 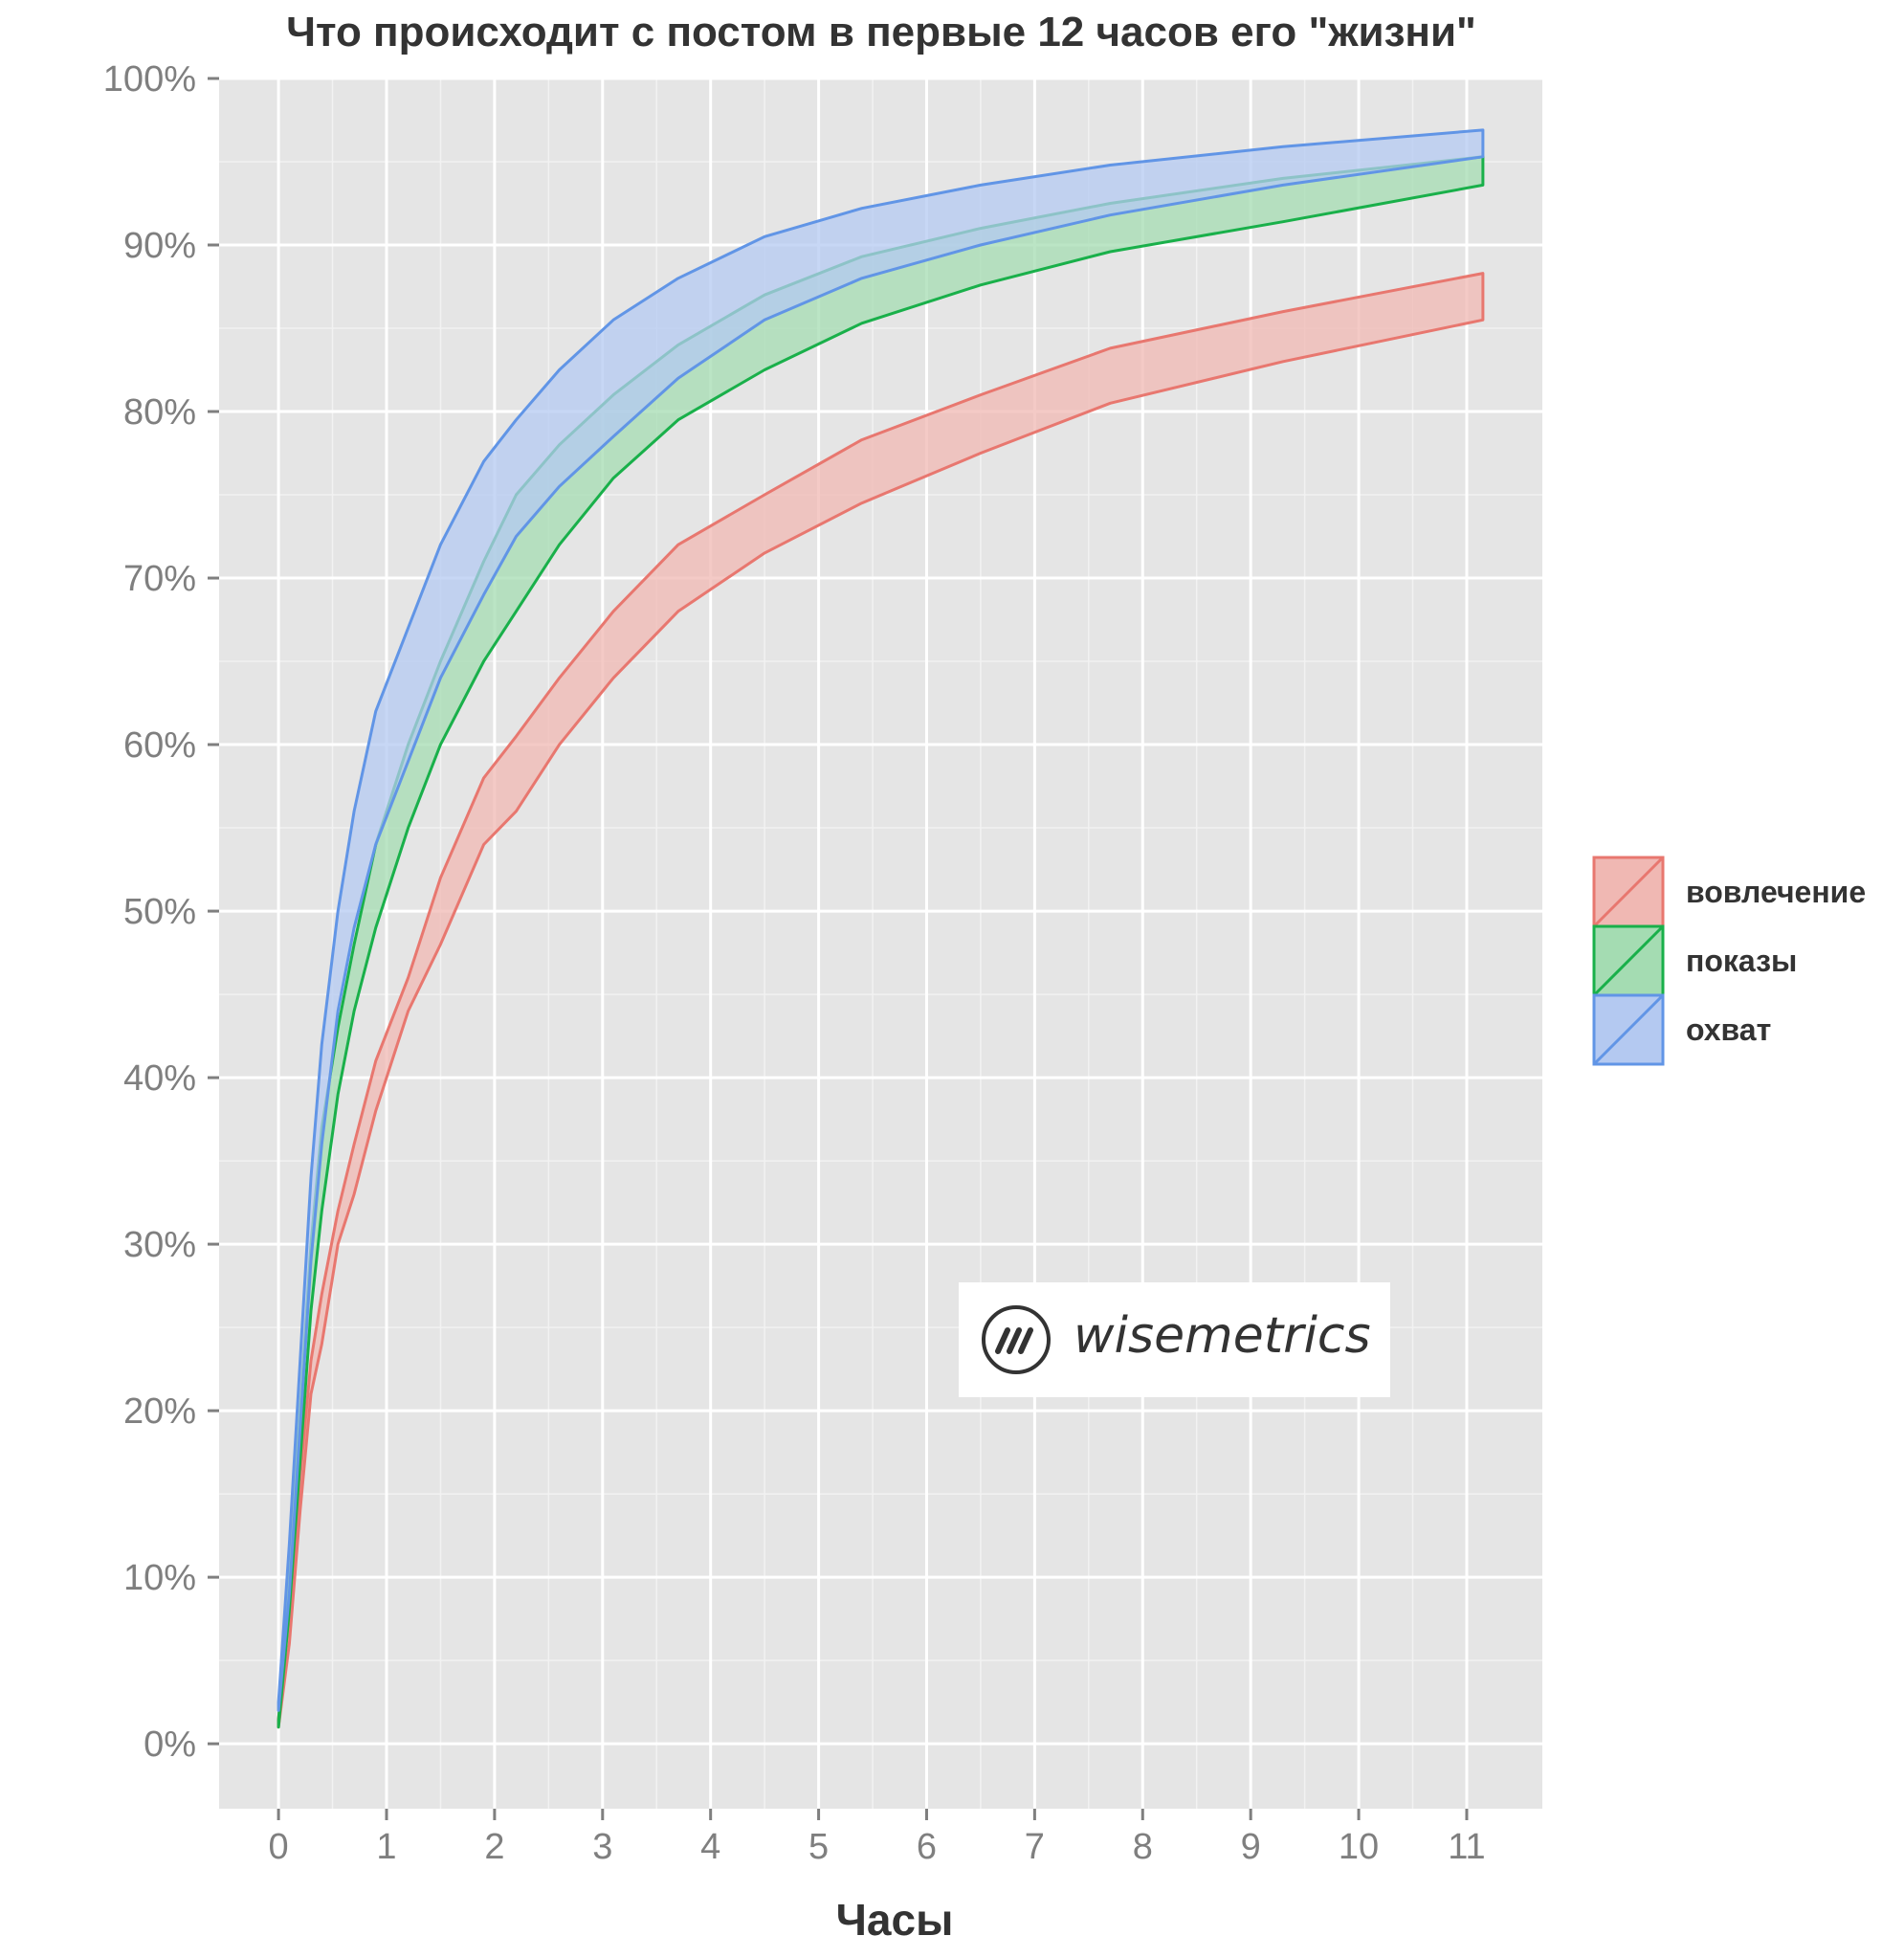 I want to click on x-tick-label: 7, so click(x=1035, y=1847).